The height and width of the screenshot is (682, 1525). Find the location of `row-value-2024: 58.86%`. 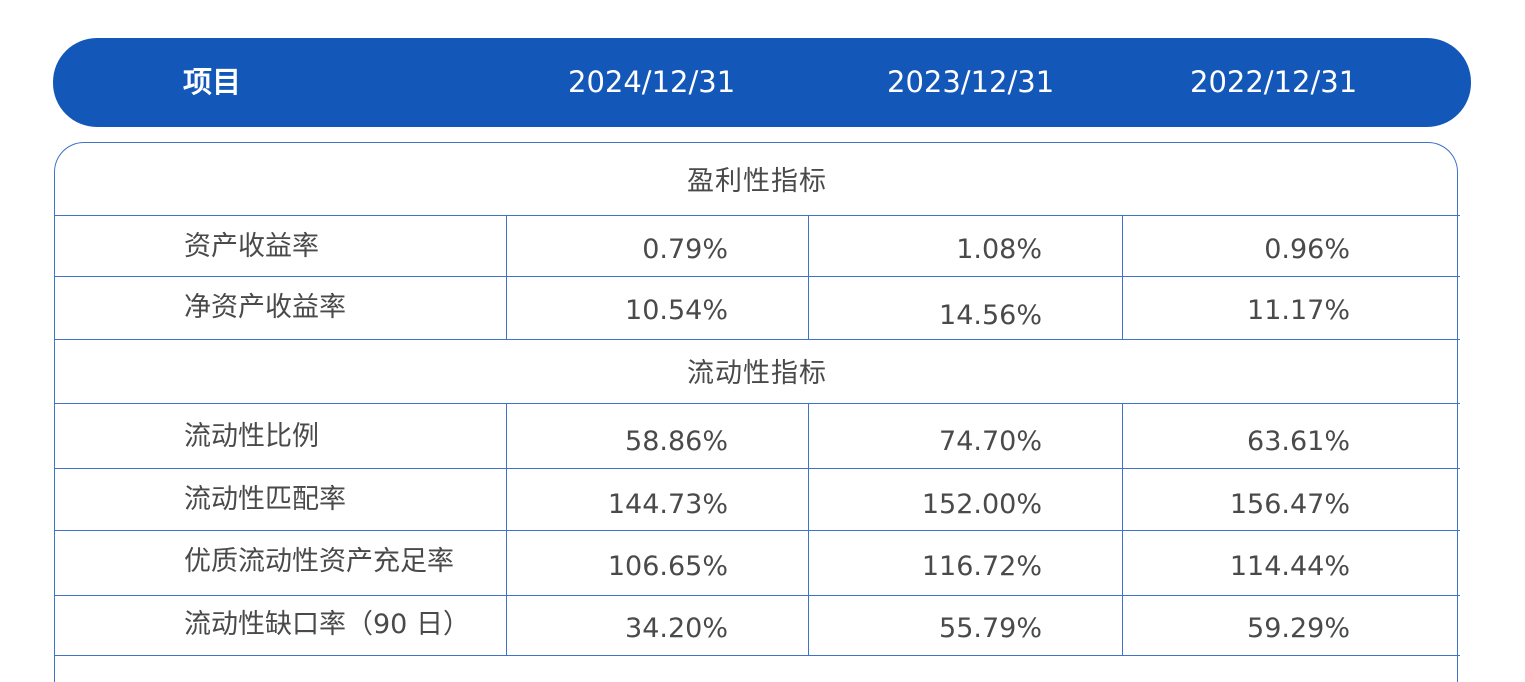

row-value-2024: 58.86% is located at coordinates (657, 436).